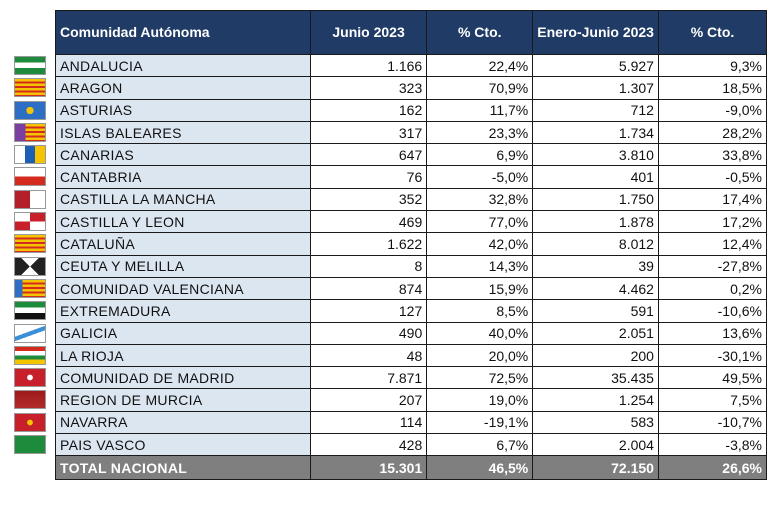 The image size is (767, 510). Describe the element at coordinates (595, 65) in the screenshot. I see `cell: 5.927` at that location.